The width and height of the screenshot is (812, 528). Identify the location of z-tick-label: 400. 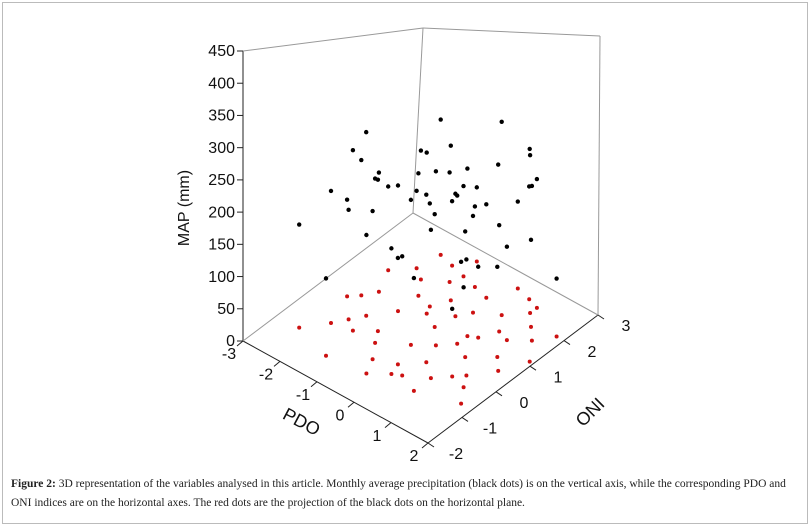
(221, 83).